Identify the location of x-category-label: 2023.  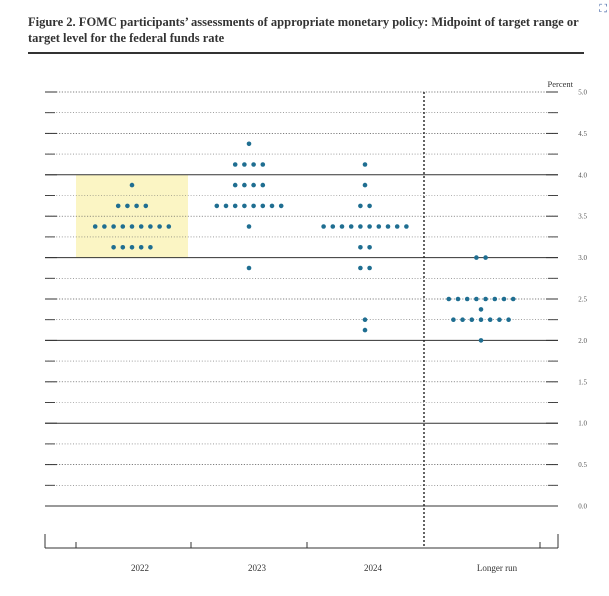
(257, 568).